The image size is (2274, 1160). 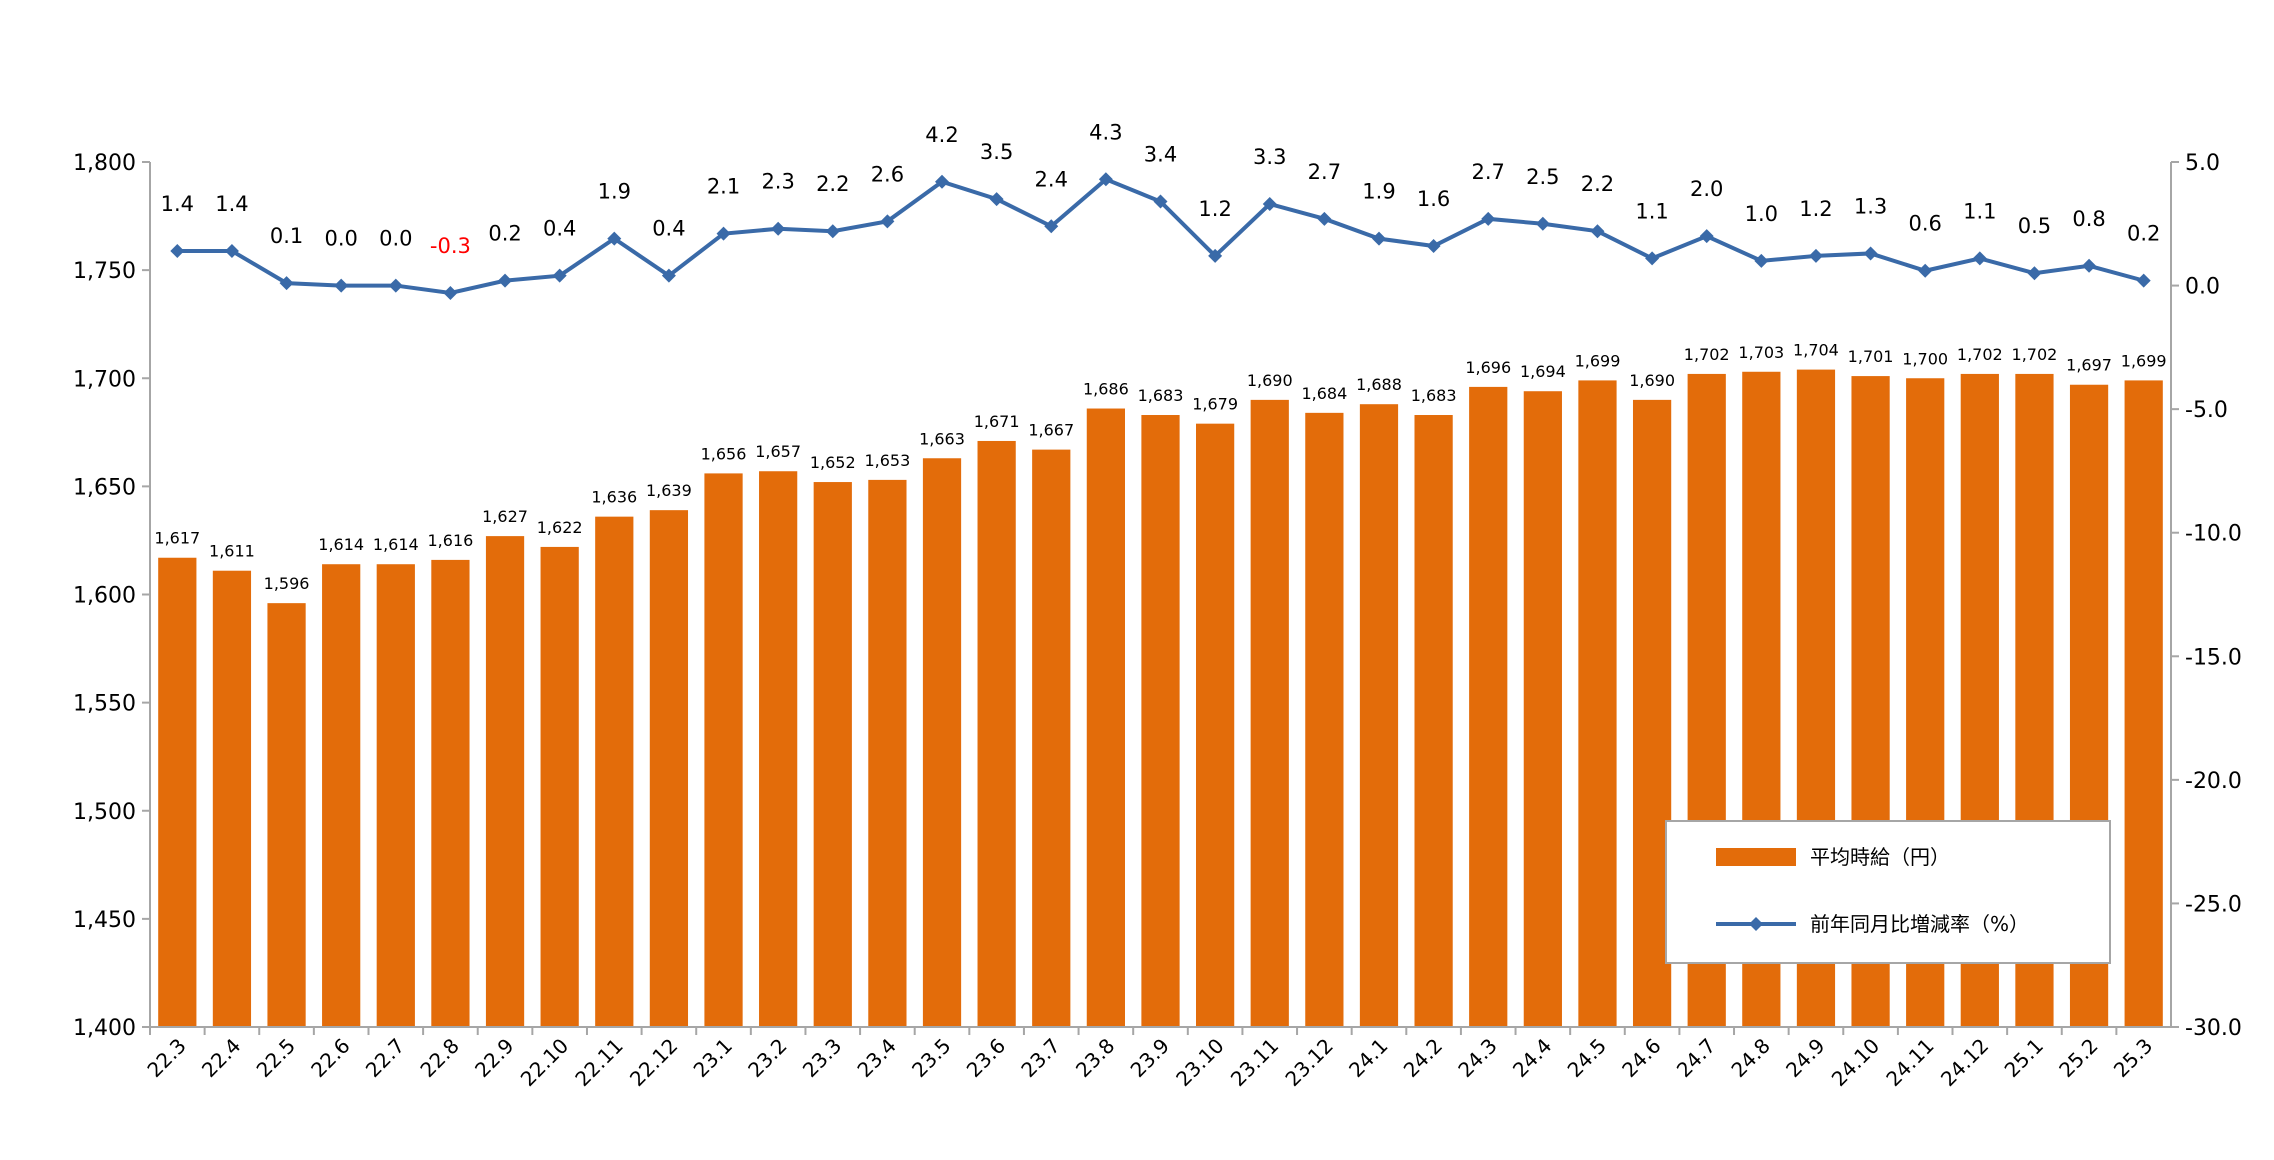 I want to click on bar-value-label: 1,652, so click(x=833, y=462).